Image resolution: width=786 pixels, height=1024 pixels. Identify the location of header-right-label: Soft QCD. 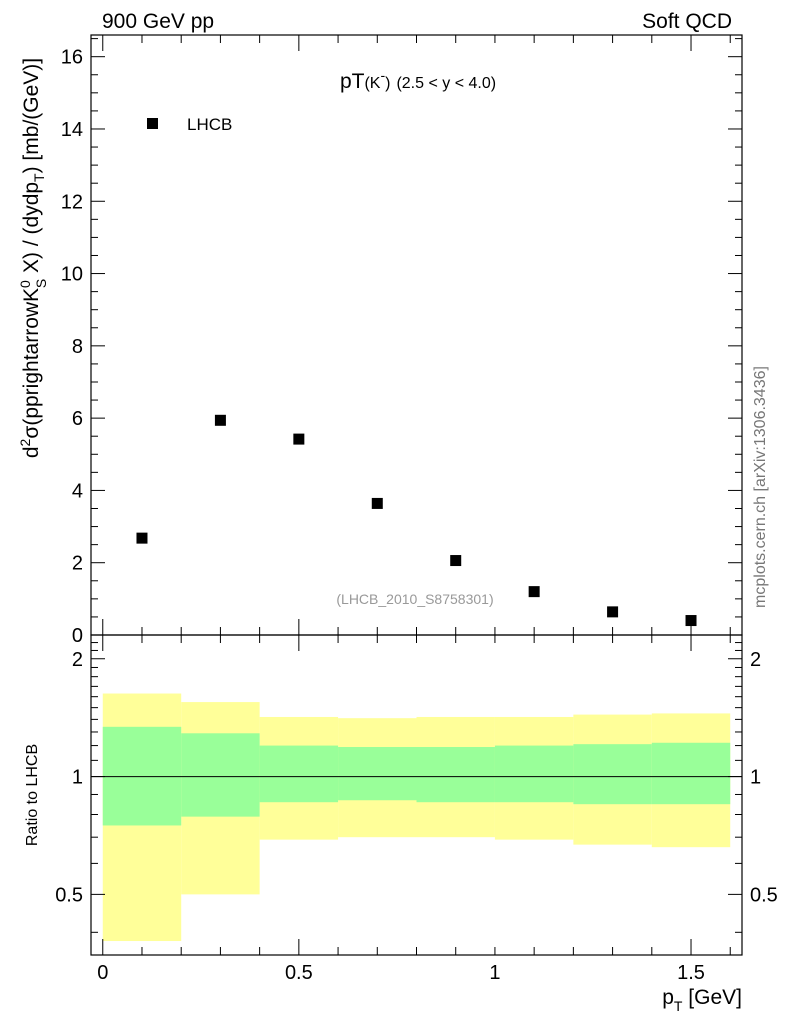
(687, 21).